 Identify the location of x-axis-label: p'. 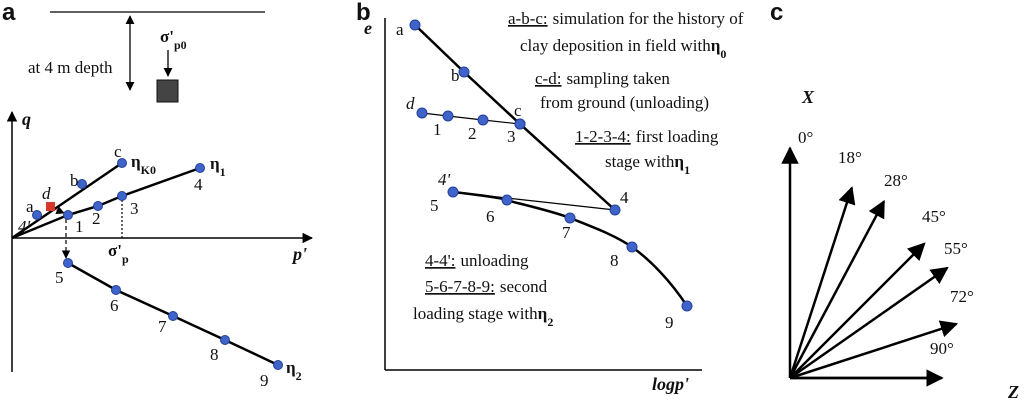
(299, 254).